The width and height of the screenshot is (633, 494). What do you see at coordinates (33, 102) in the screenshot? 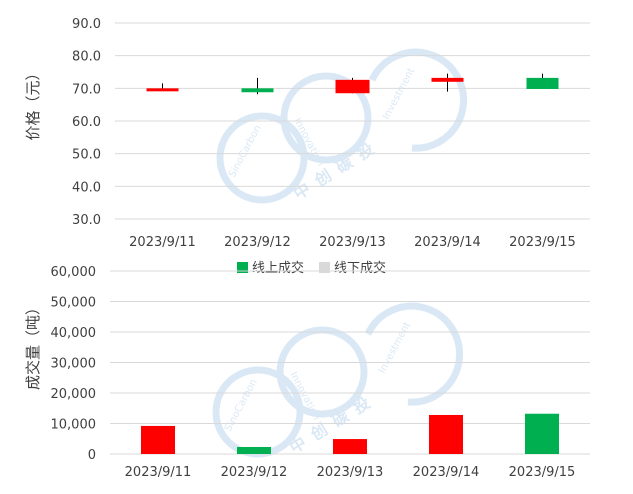
I see `price-y-axis-title: 价格（元）` at bounding box center [33, 102].